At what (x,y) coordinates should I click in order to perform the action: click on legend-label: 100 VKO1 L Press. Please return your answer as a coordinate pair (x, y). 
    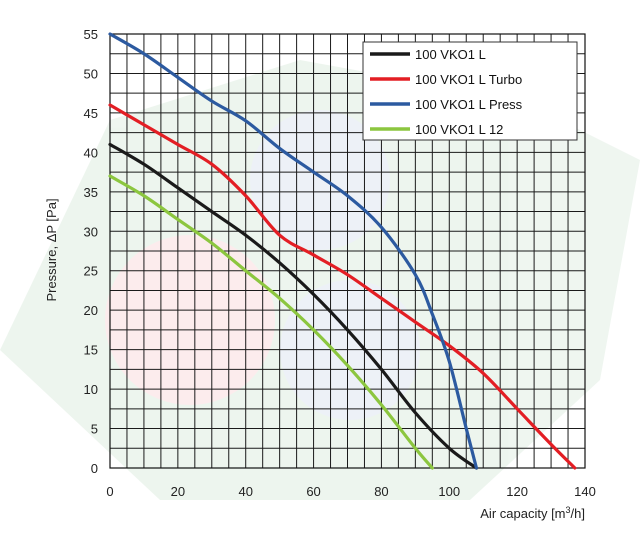
    Looking at the image, I should click on (469, 104).